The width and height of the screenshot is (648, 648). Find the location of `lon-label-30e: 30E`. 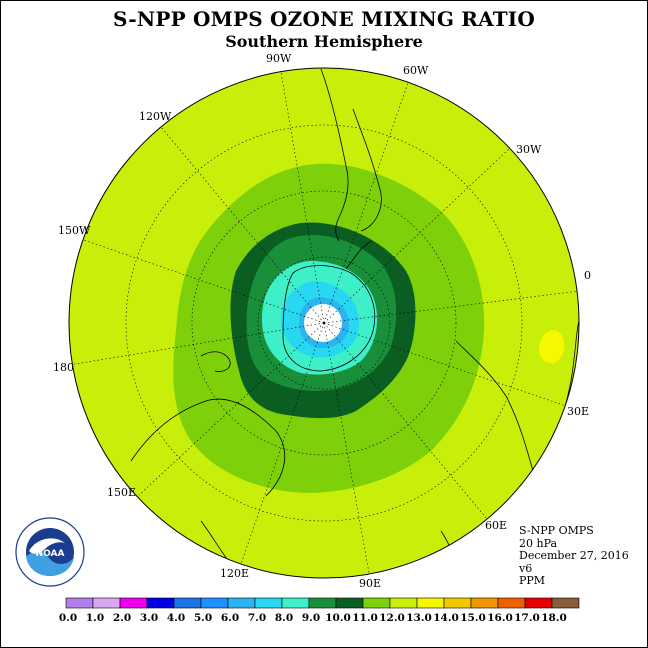

lon-label-30e: 30E is located at coordinates (578, 411).